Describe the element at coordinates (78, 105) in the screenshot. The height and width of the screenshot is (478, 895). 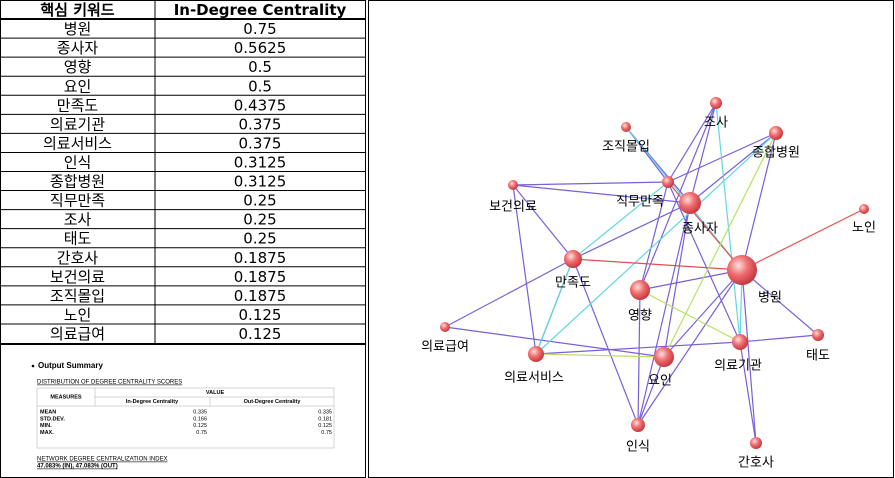
I see `table-cell: 만족도` at that location.